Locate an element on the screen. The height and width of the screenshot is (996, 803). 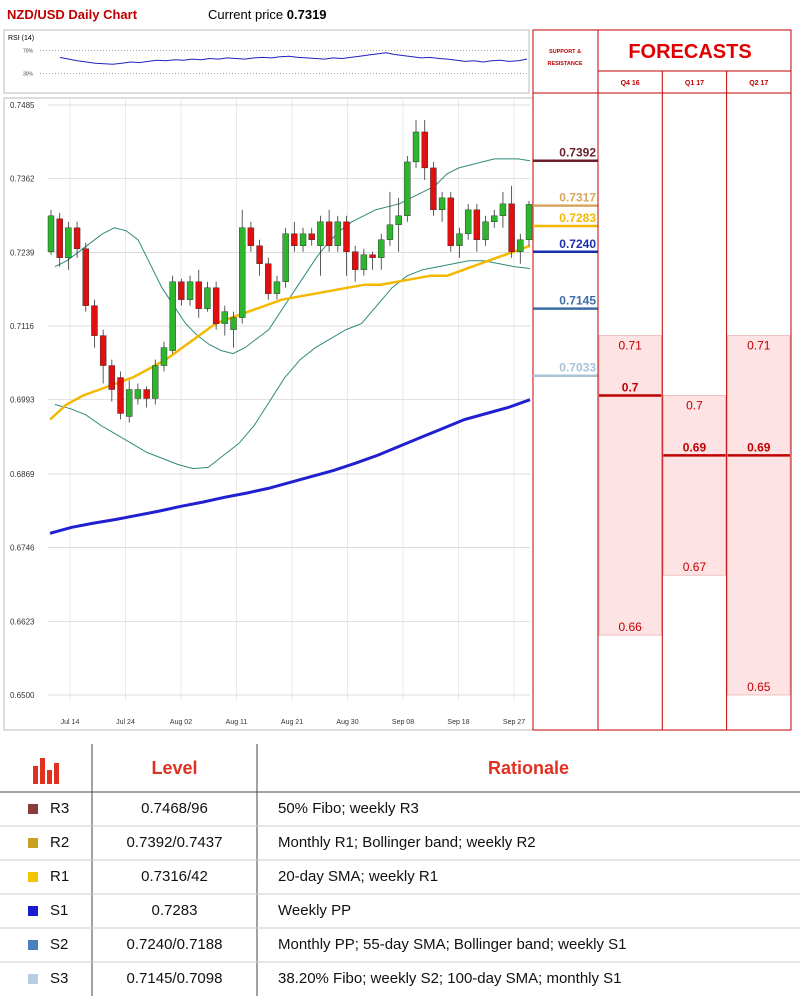
sr-level-label: 0.7240 is located at coordinates (577, 244).